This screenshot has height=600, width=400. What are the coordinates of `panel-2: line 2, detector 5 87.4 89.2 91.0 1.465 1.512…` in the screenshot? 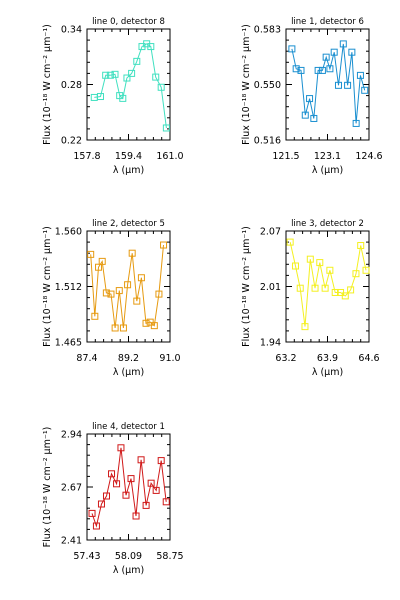 It's located at (111, 298).